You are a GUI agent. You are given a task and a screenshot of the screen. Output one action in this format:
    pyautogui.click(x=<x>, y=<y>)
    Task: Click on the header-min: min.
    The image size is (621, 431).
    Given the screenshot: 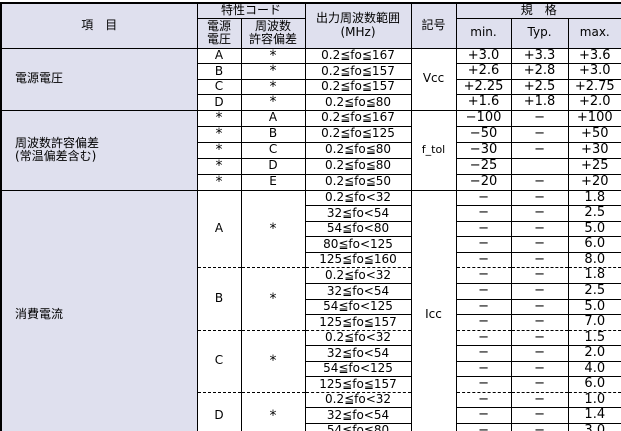 What is the action you would take?
    pyautogui.click(x=483, y=33)
    